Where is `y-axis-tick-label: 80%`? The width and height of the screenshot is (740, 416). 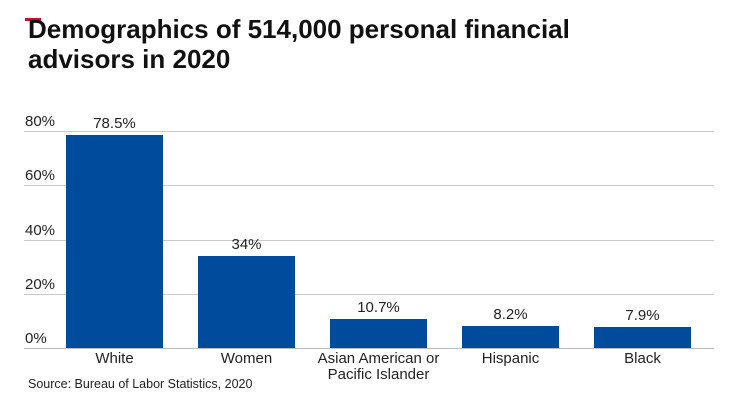 y-axis-tick-label: 80% is located at coordinates (40, 121).